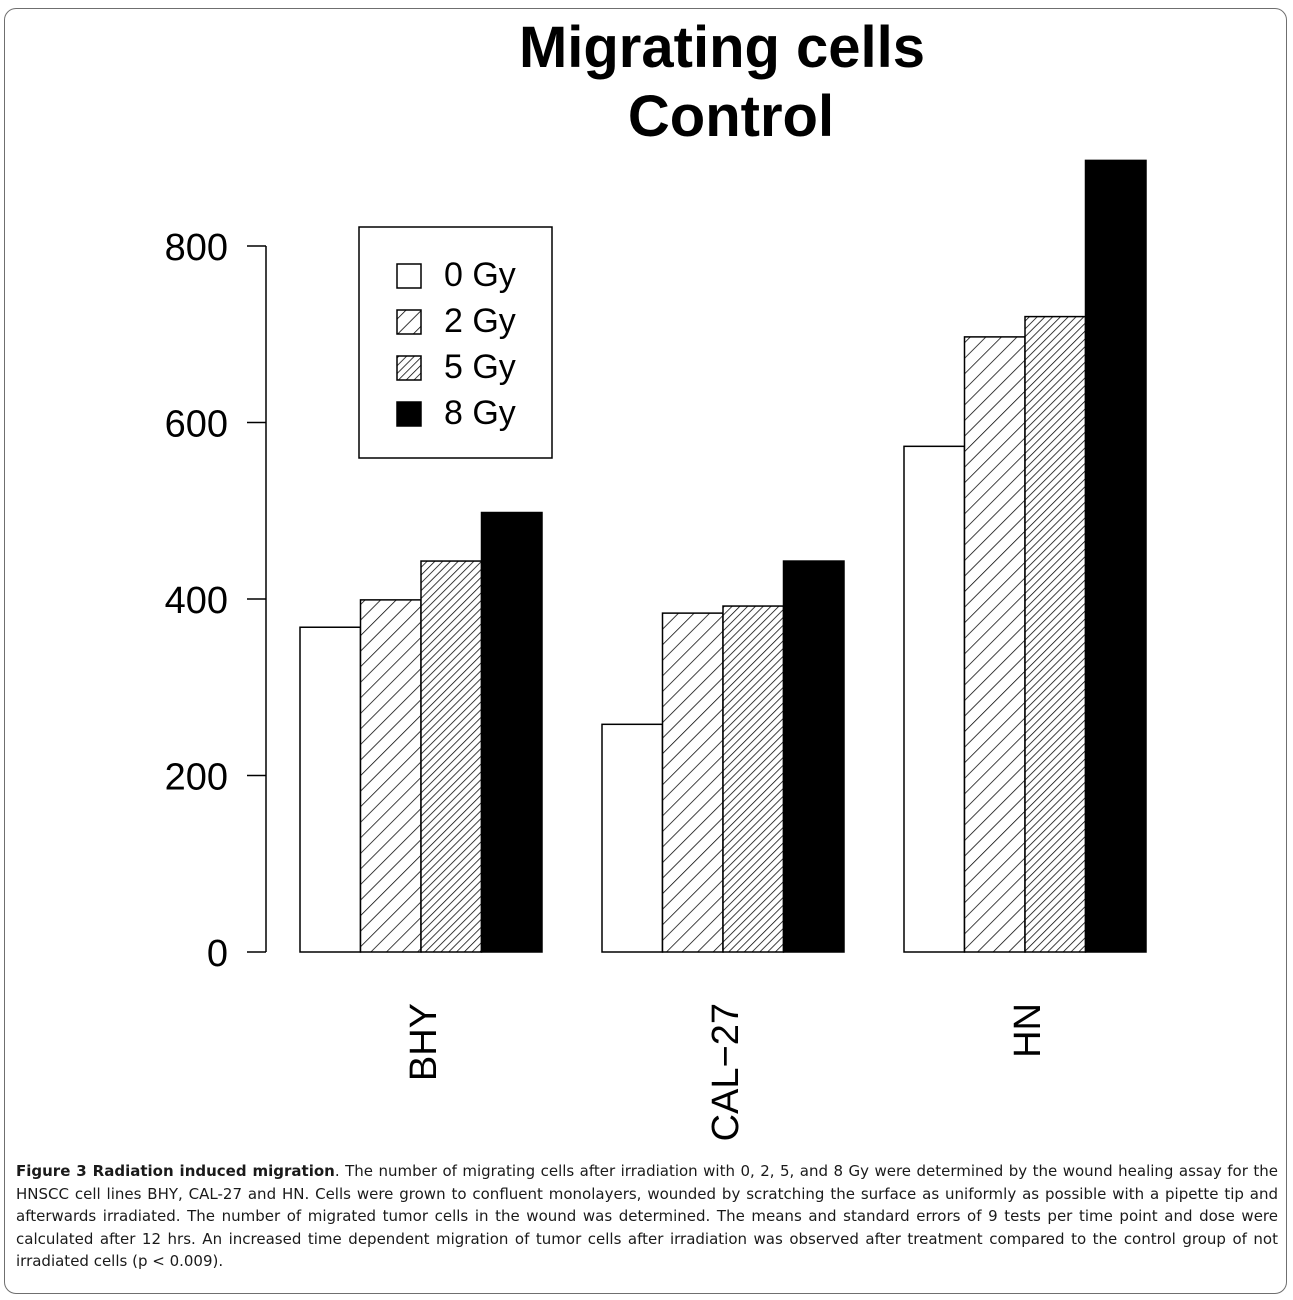 Image resolution: width=1293 pixels, height=1300 pixels. I want to click on x-axis-labels: BHY CAL−27 HN, so click(726, 1072).